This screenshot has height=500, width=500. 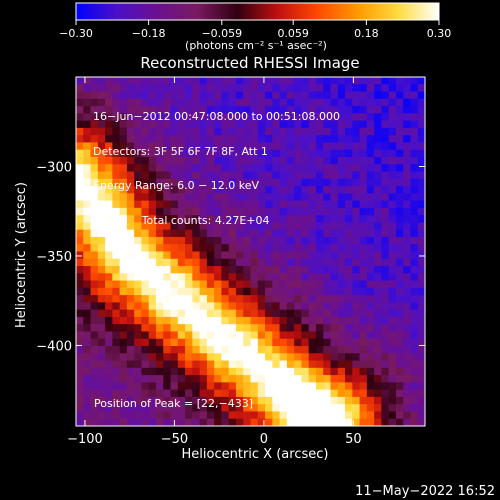 What do you see at coordinates (85, 439) in the screenshot?
I see `x-tick-label: −100` at bounding box center [85, 439].